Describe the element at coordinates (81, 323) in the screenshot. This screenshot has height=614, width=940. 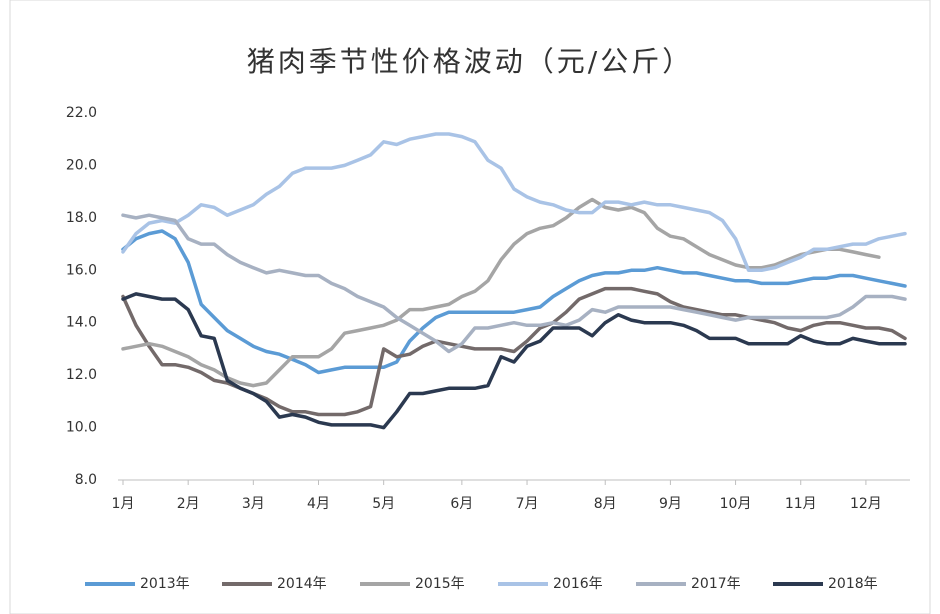
I see `y-tick-label: 14.0` at that location.